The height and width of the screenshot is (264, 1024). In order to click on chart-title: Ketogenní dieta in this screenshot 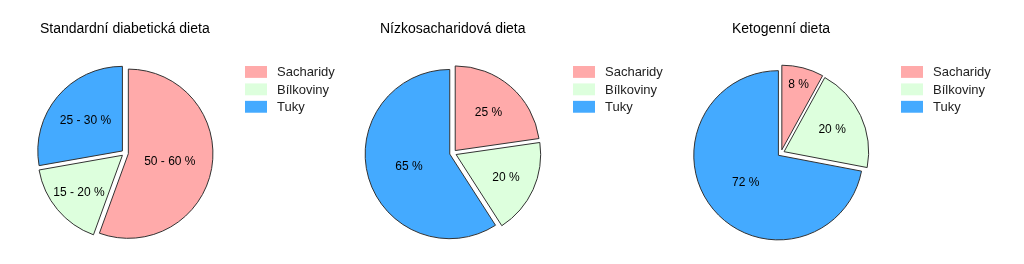, I will do `click(781, 28)`.